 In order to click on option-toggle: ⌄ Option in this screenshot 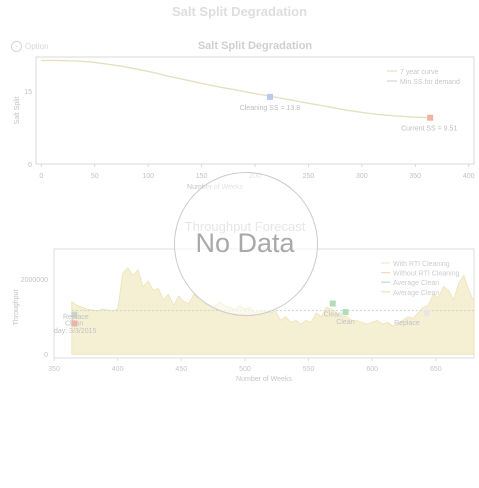, I will do `click(30, 46)`.